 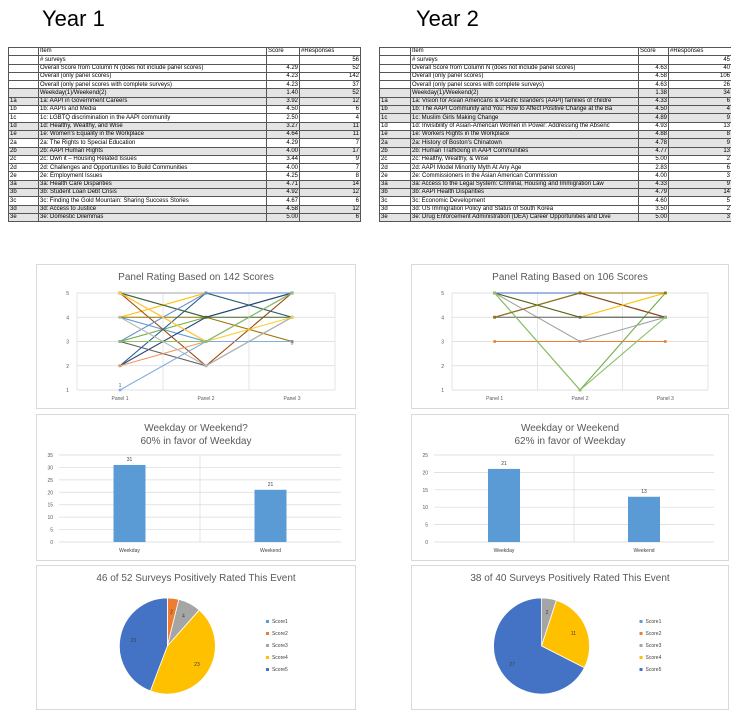 I want to click on y-tick-label: 2, so click(x=442, y=367).